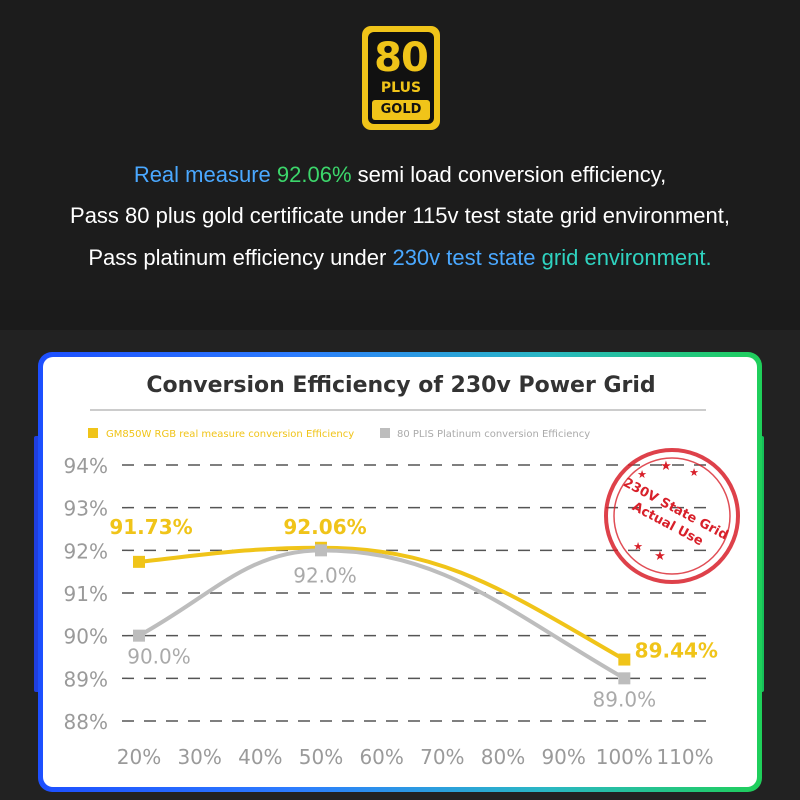 The width and height of the screenshot is (800, 800). I want to click on y-tick-label: 89%, so click(86, 679).